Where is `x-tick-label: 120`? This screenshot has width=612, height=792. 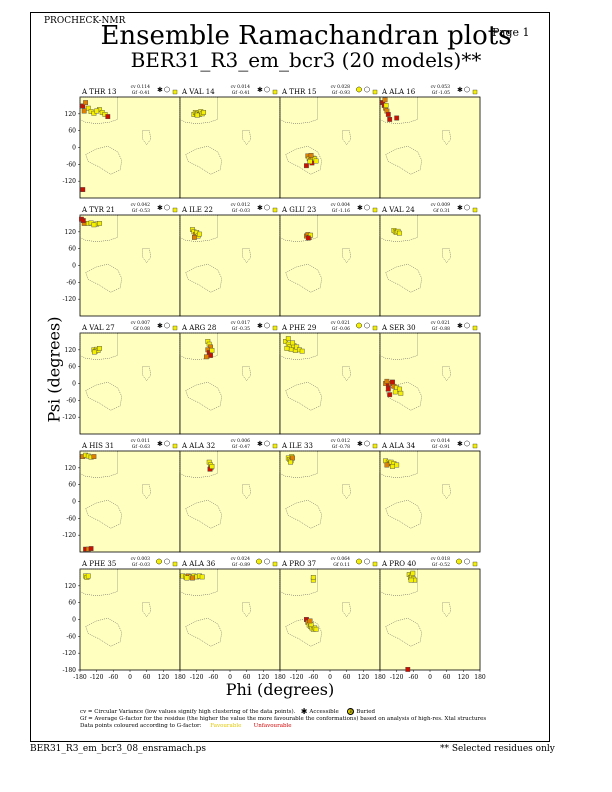 x-tick-label: 120 is located at coordinates (464, 677).